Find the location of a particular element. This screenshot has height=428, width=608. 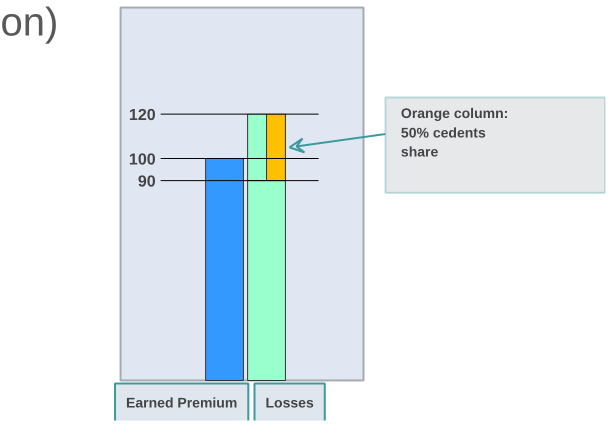

annotation: Orange column: 50% cedents share is located at coordinates (454, 132).